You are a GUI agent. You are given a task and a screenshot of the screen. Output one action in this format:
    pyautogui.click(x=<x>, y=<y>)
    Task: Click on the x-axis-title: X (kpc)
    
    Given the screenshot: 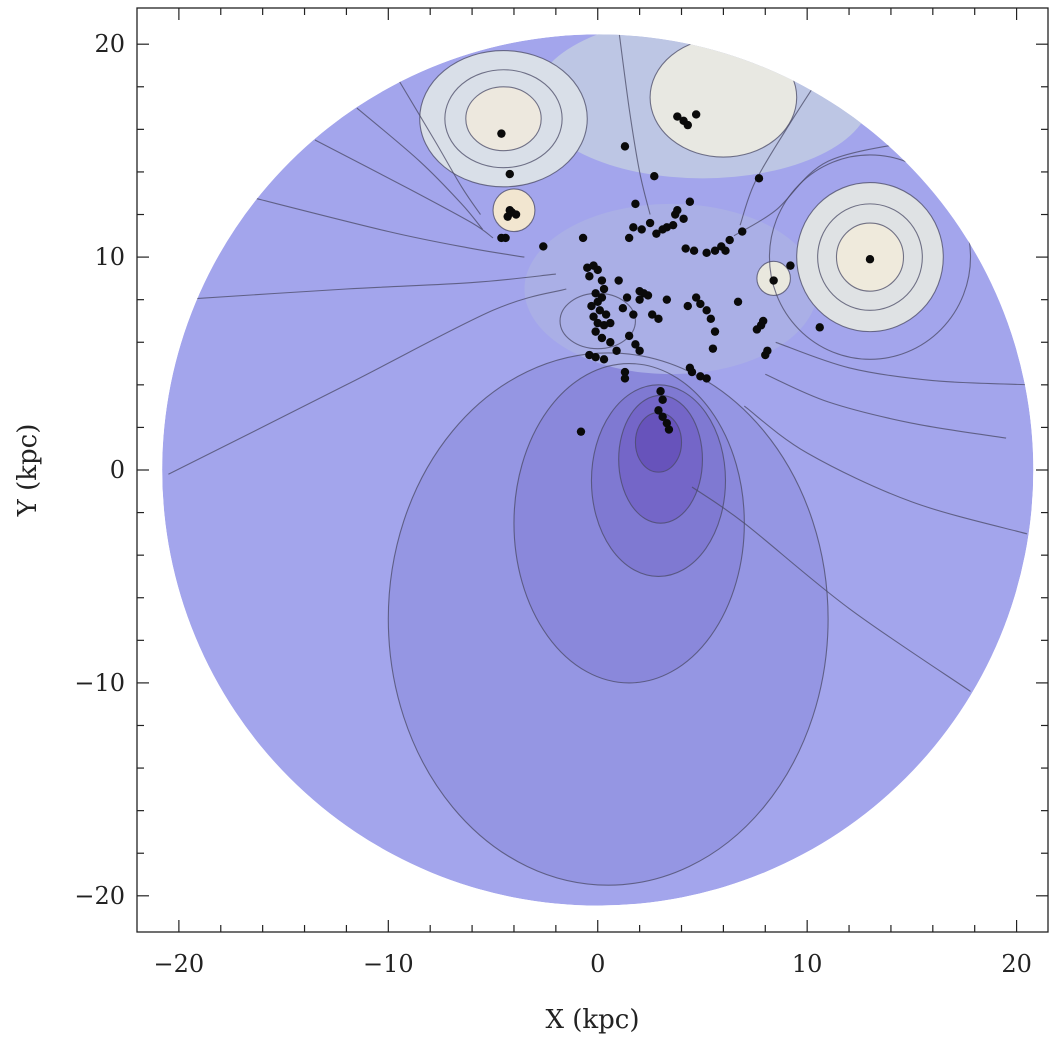 What is the action you would take?
    pyautogui.click(x=592, y=1020)
    